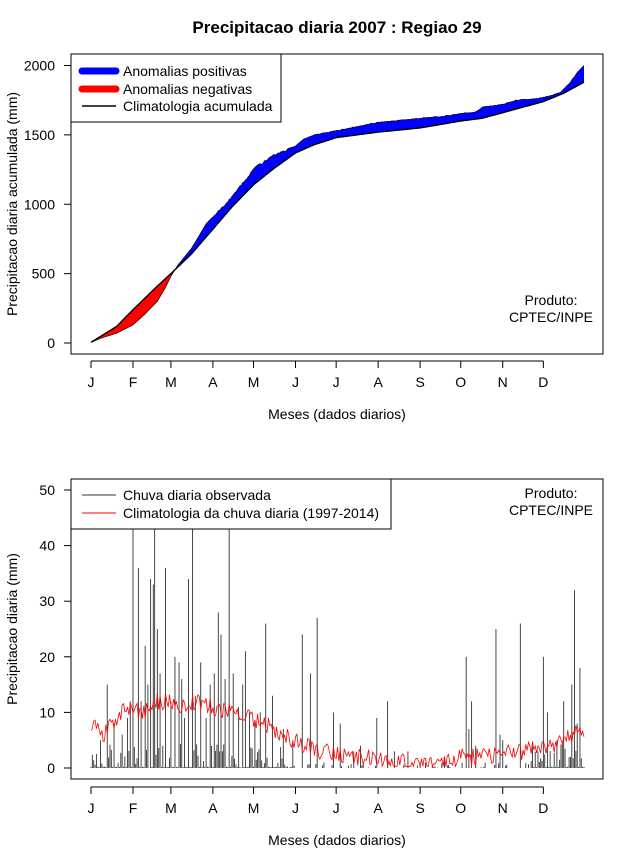 The height and width of the screenshot is (855, 640). I want to click on y-tick-label: 50, so click(47, 490).